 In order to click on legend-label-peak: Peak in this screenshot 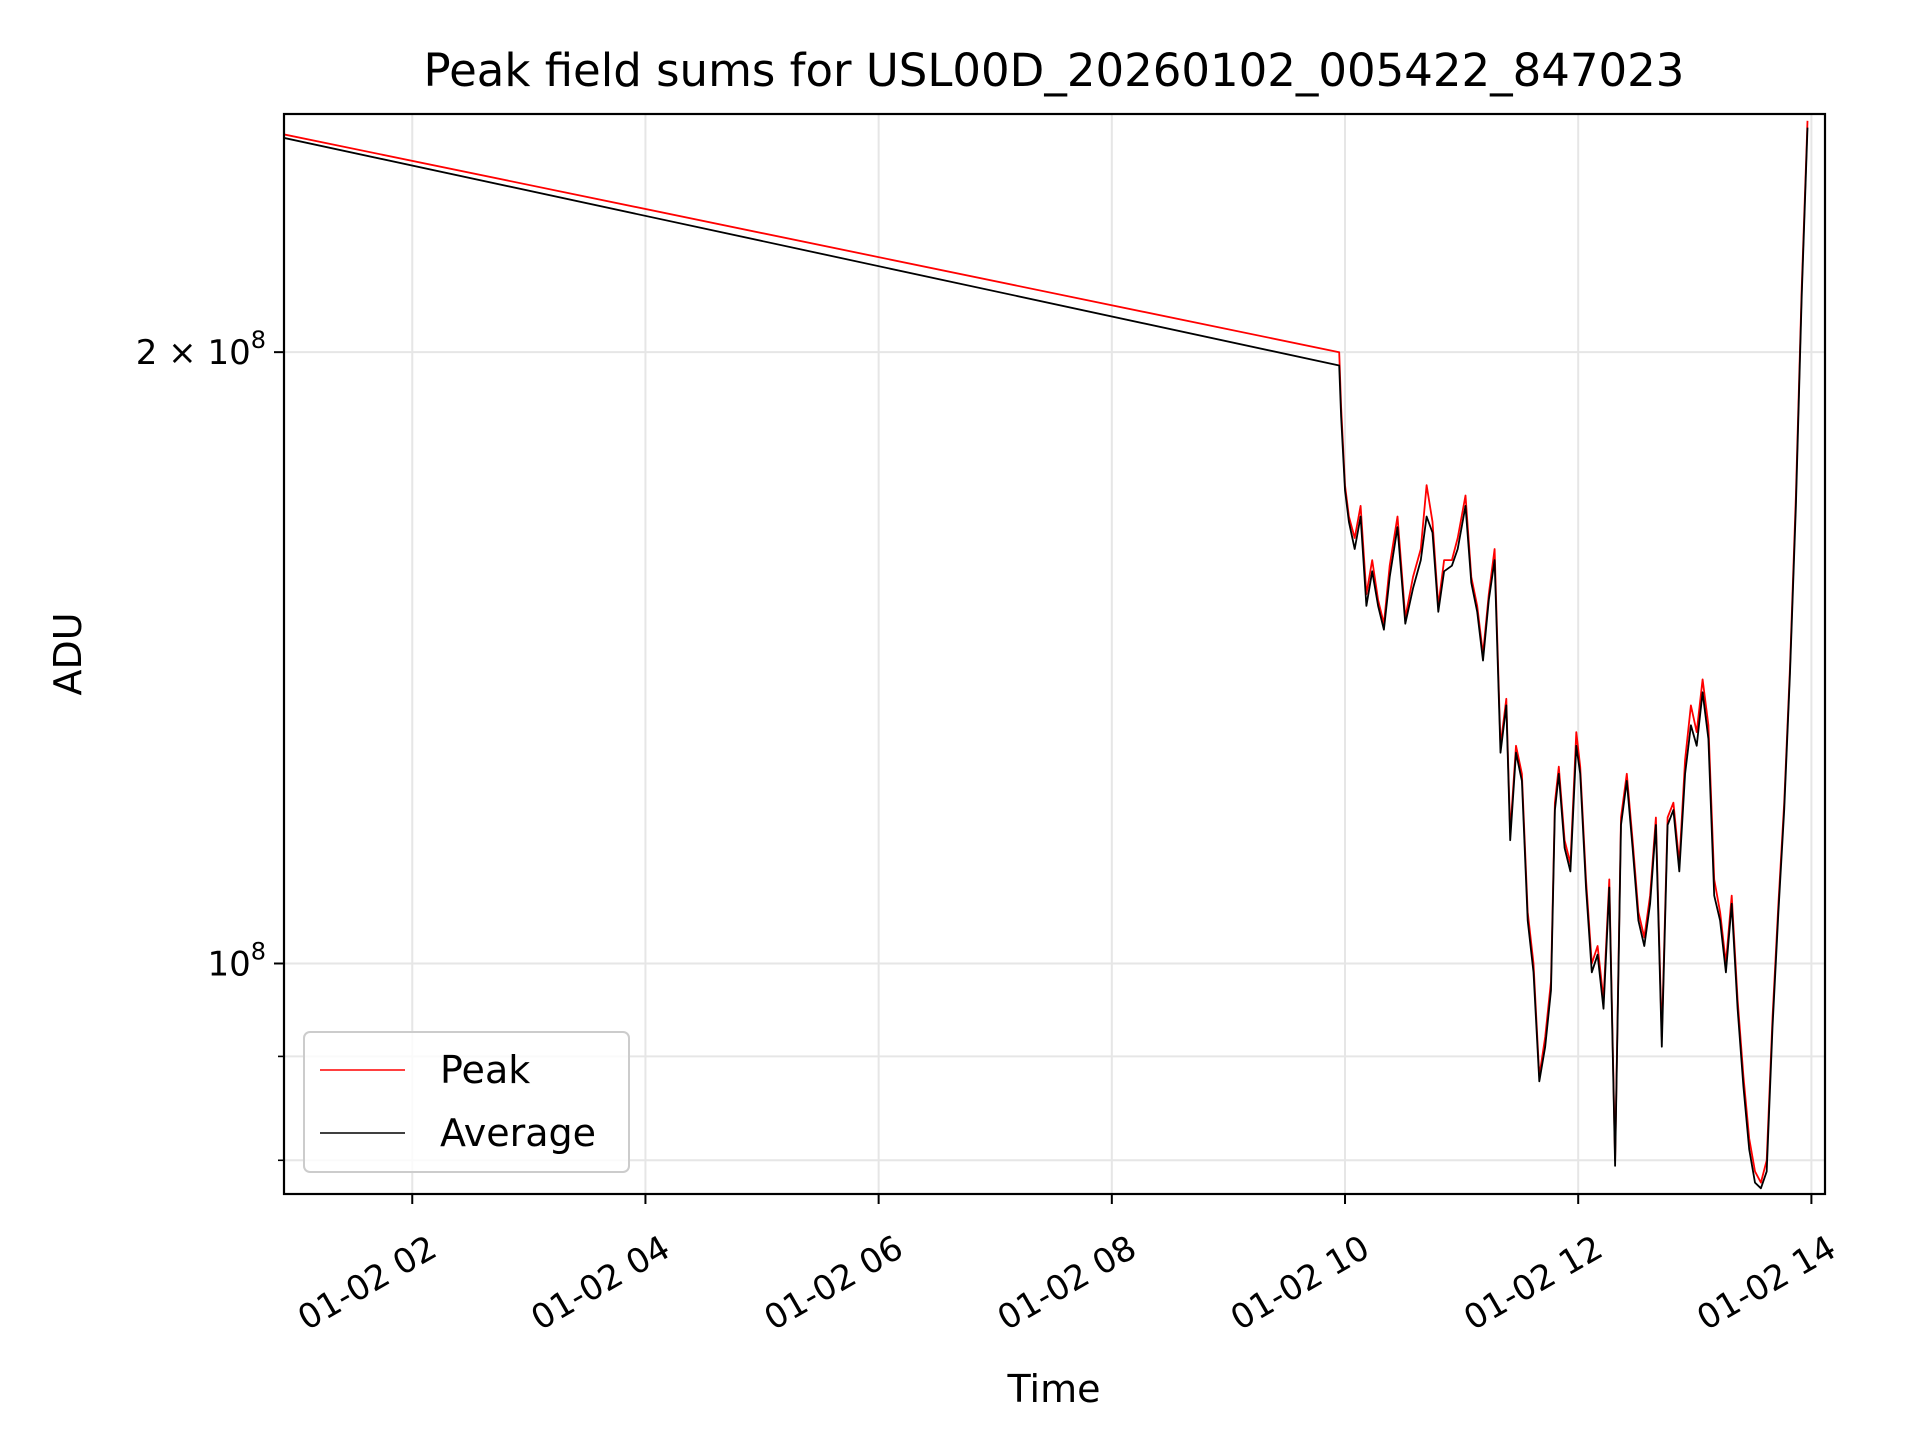, I will do `click(485, 1070)`.